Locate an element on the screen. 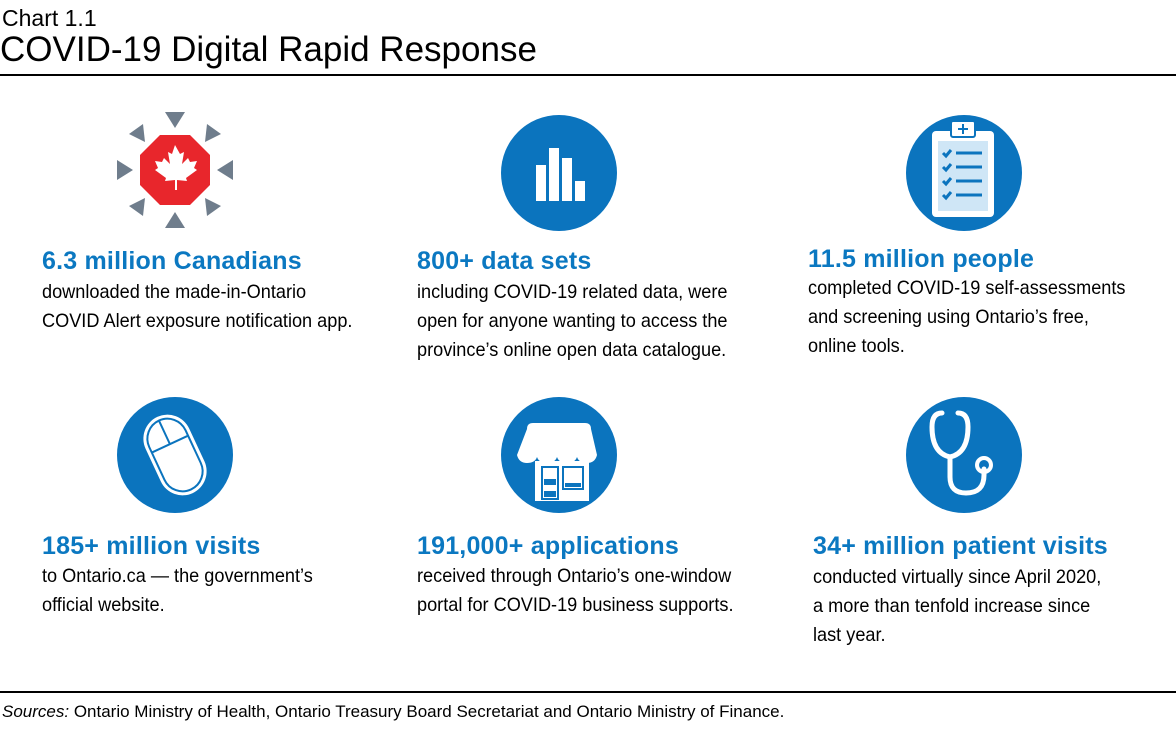 The image size is (1176, 736). chart-number: Chart 1.1 is located at coordinates (49, 18).